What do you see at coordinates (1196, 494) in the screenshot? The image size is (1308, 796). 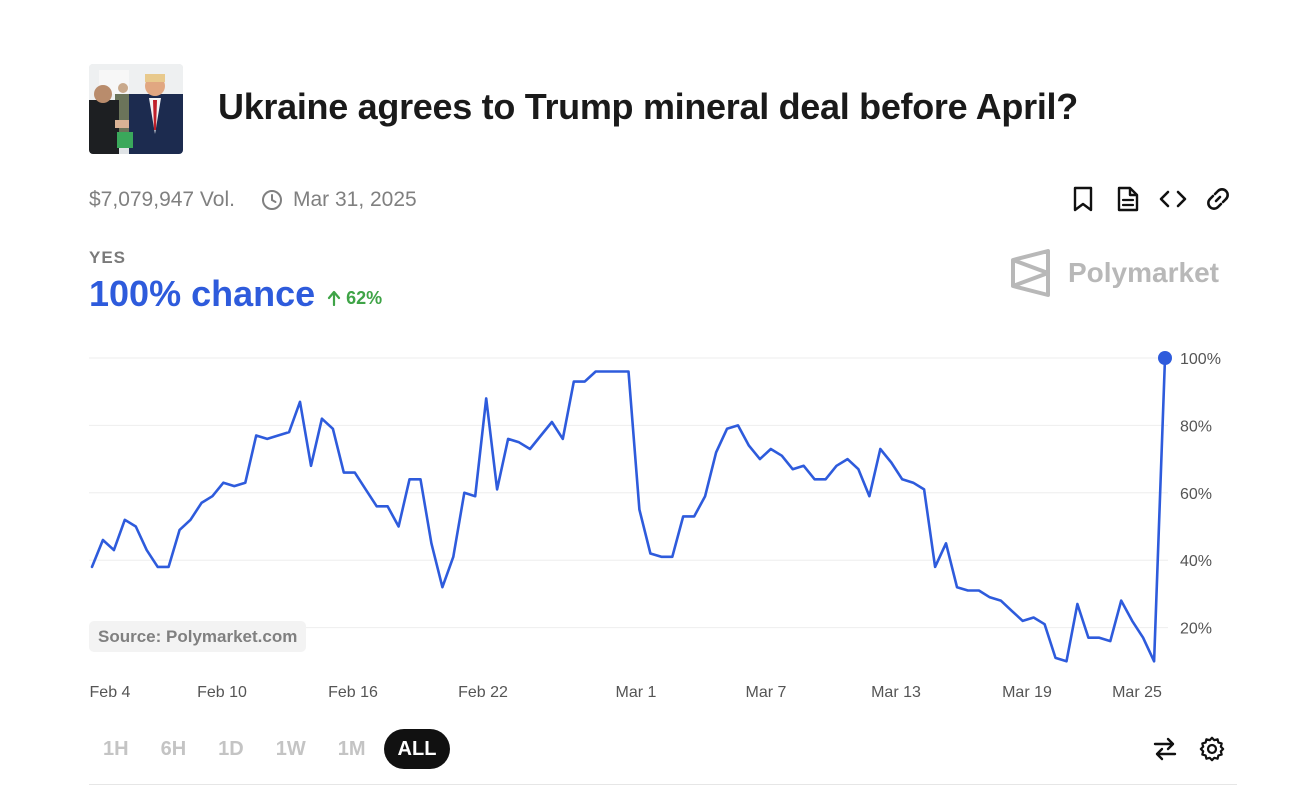 I see `y-tick-label: 60%` at bounding box center [1196, 494].